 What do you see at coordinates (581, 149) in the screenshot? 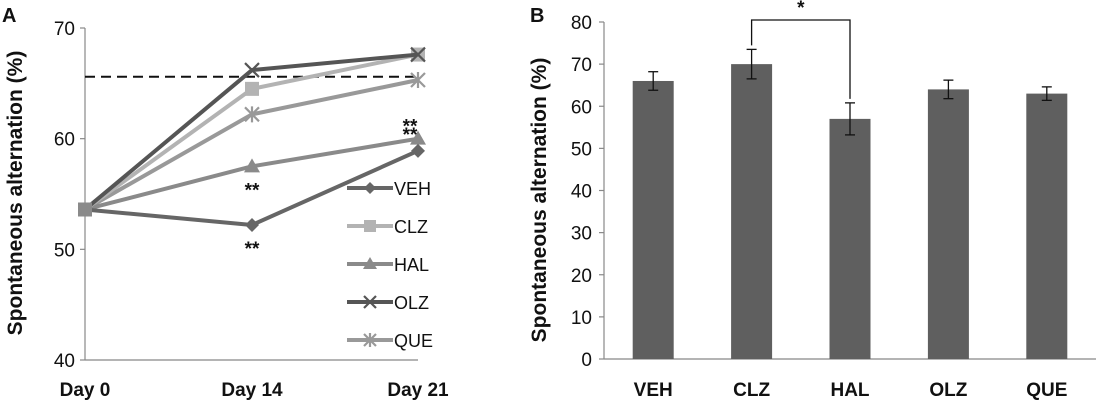
I see `panel-b-y-tick-label: 50` at bounding box center [581, 149].